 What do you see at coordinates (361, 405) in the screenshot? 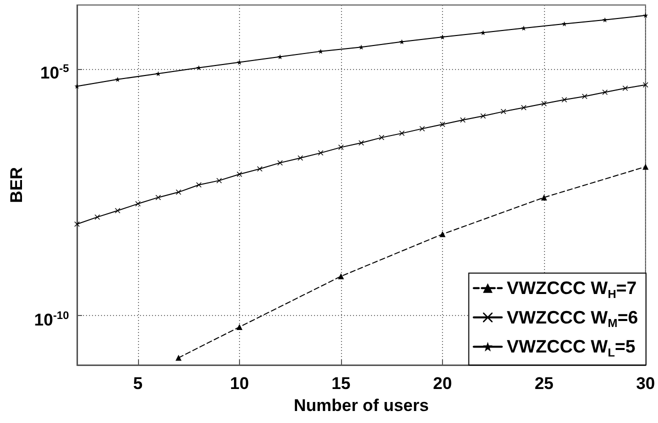
I see `x-axis-title: Number of users` at bounding box center [361, 405].